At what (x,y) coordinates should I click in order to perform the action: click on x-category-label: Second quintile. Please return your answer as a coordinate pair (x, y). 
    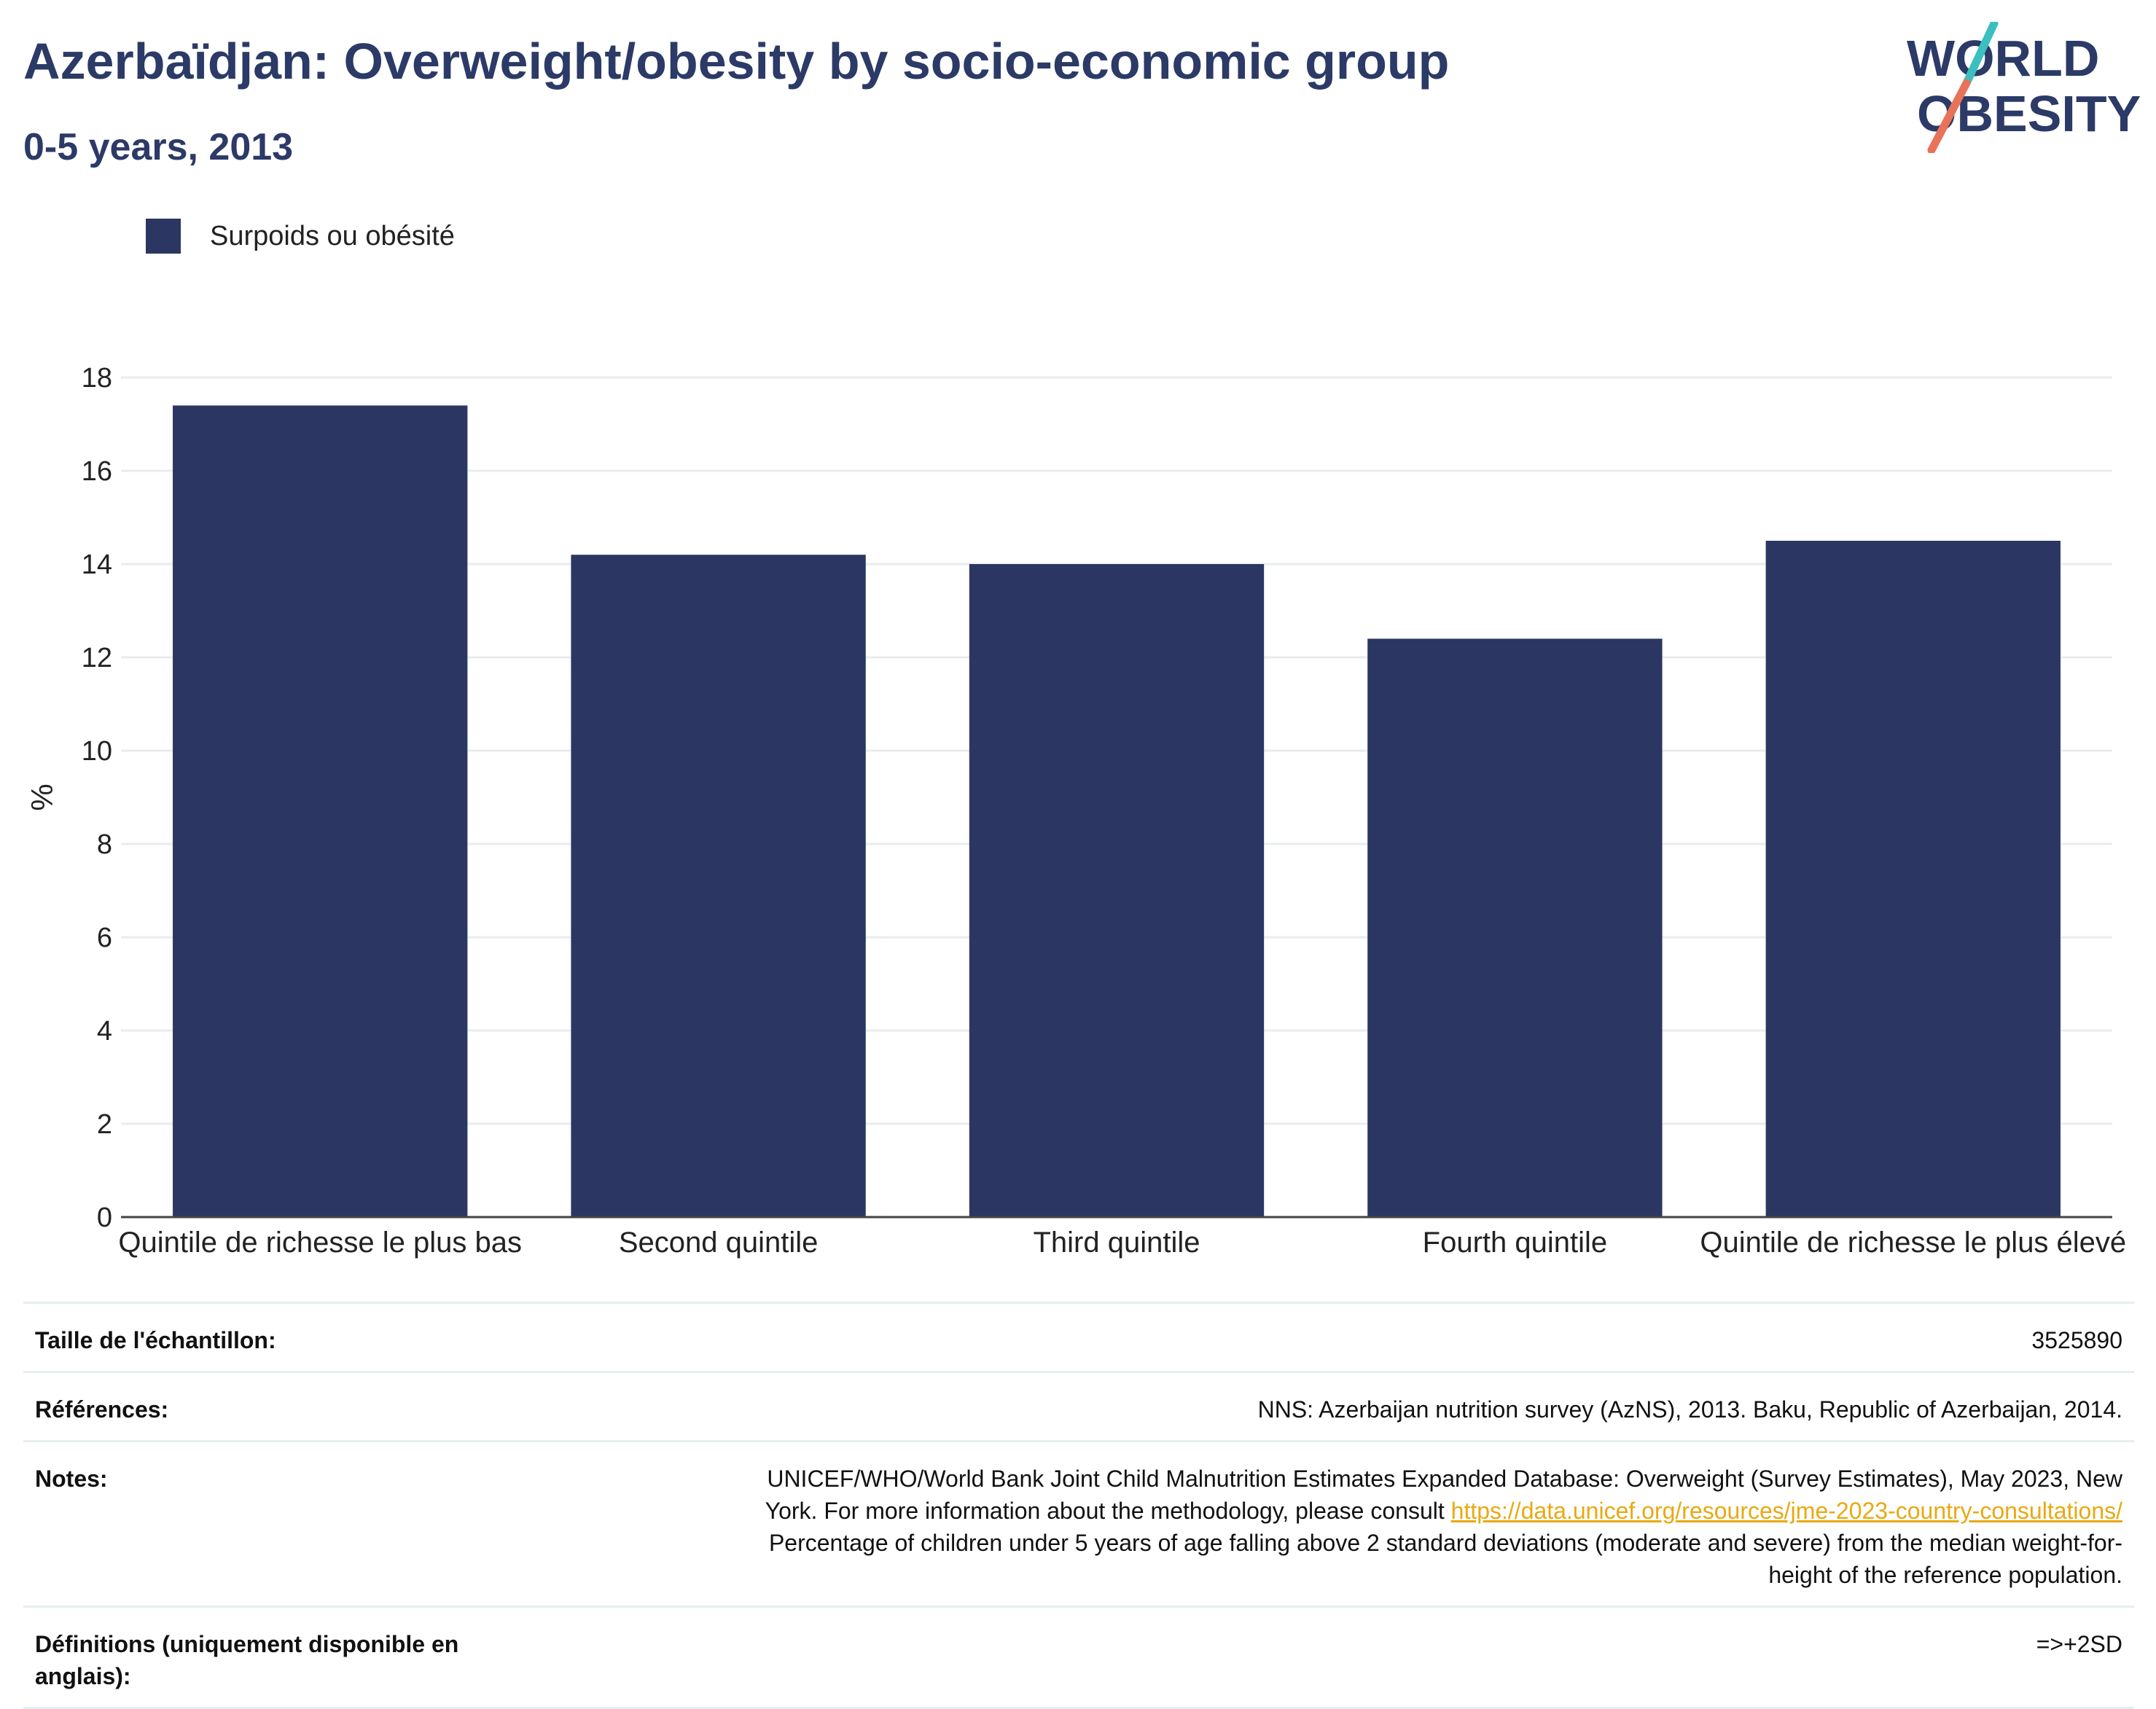
    Looking at the image, I should click on (719, 1243).